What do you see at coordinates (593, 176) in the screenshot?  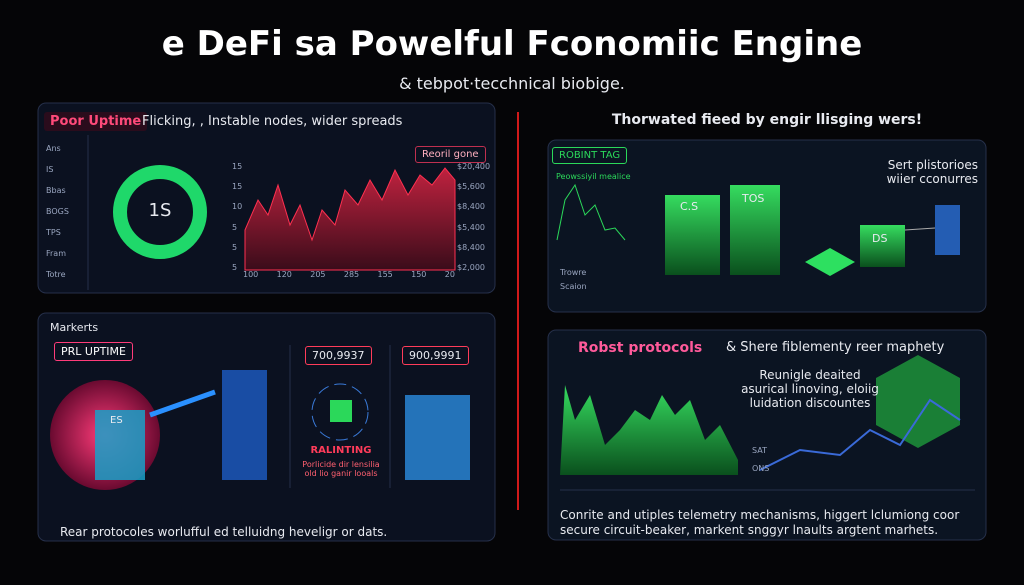 I see `mini-title: Peowssiyil mealice` at bounding box center [593, 176].